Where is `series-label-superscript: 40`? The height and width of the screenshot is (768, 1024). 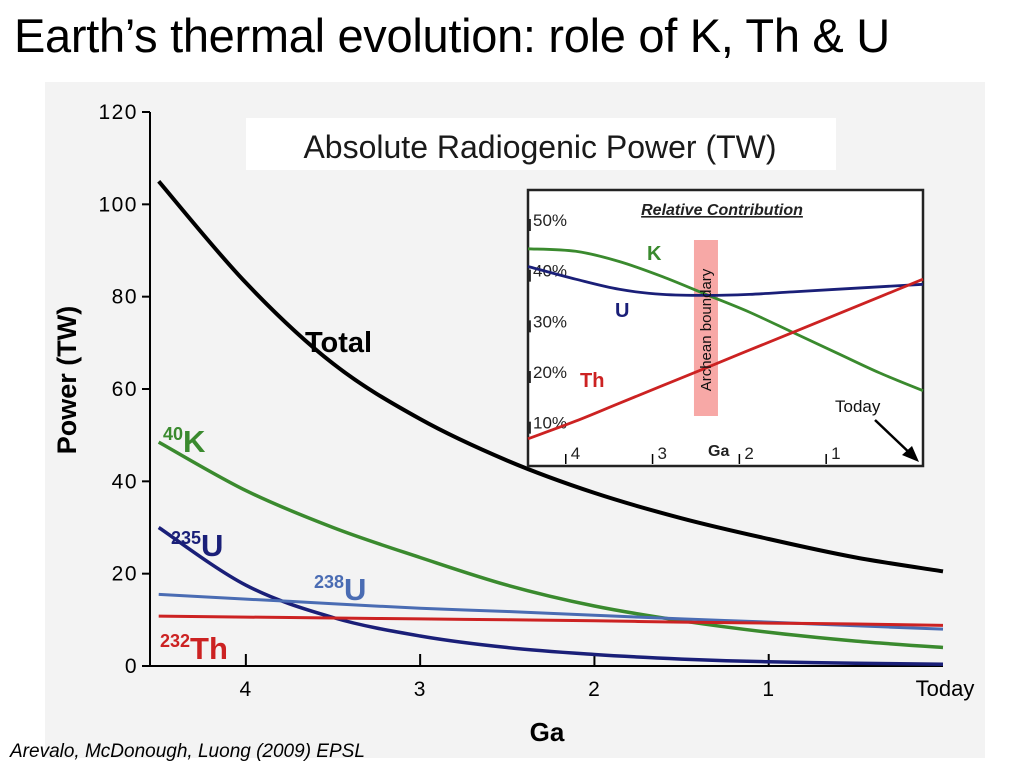 series-label-superscript: 40 is located at coordinates (173, 434).